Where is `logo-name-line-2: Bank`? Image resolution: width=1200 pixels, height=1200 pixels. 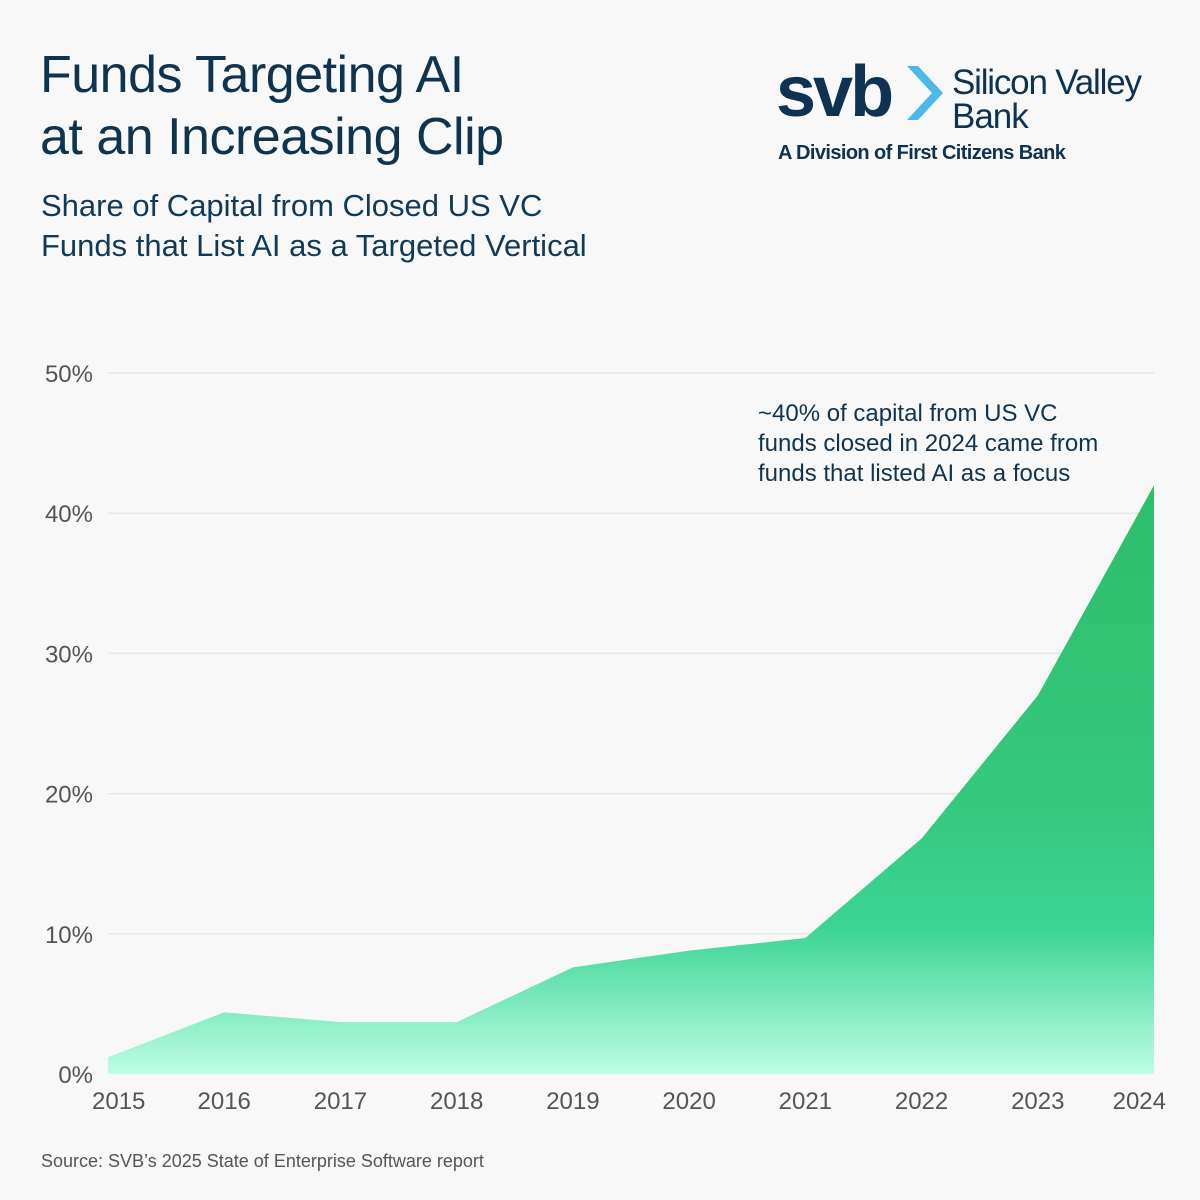
logo-name-line-2: Bank is located at coordinates (990, 116).